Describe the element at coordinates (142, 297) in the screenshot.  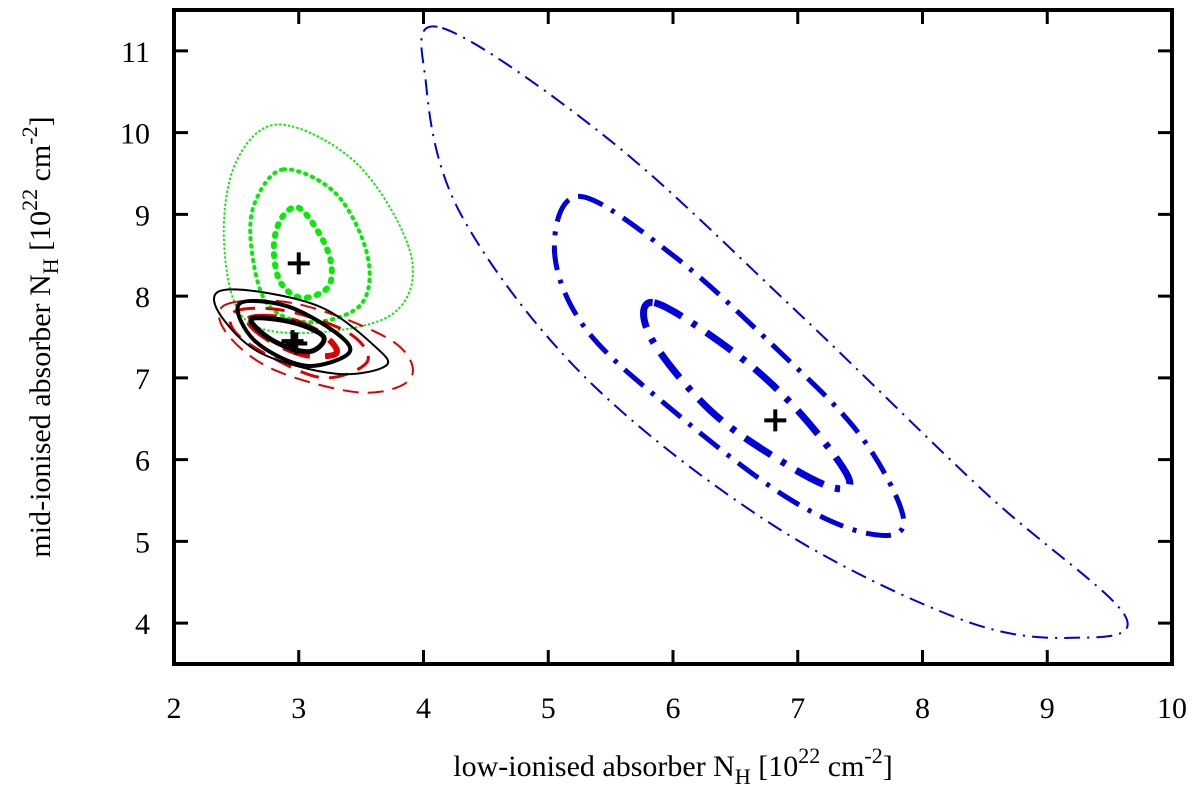
I see `y-tick-label: 8` at that location.